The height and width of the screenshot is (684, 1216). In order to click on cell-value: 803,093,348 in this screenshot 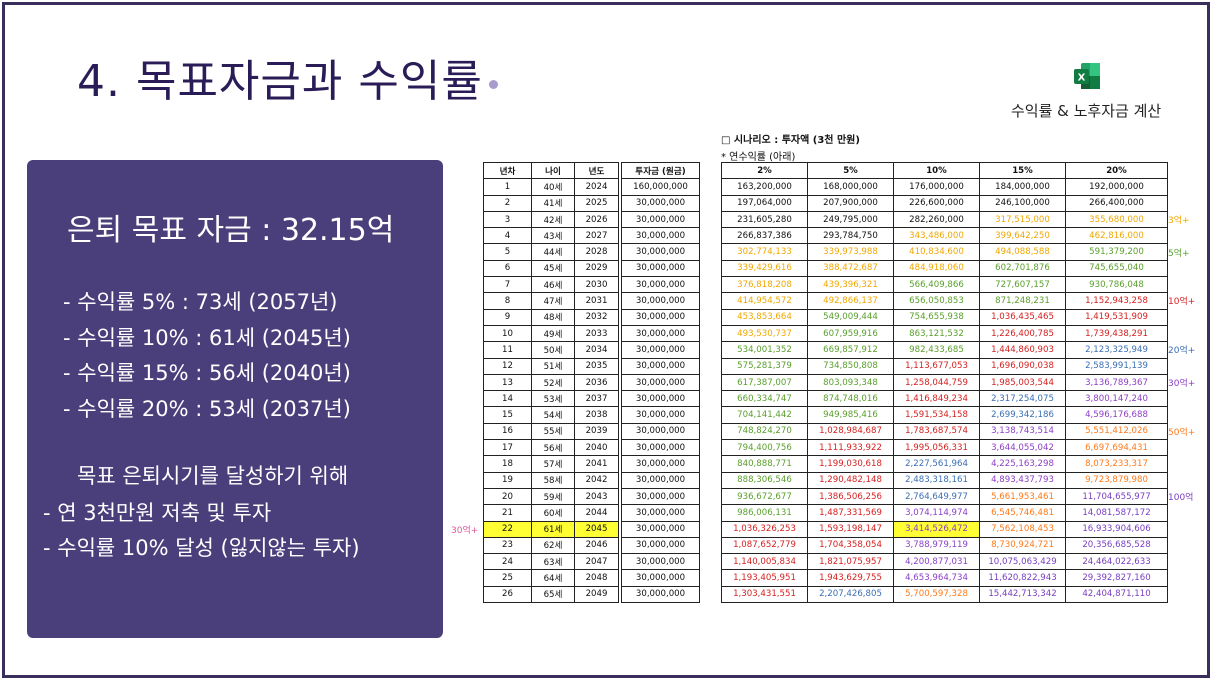, I will do `click(850, 382)`.